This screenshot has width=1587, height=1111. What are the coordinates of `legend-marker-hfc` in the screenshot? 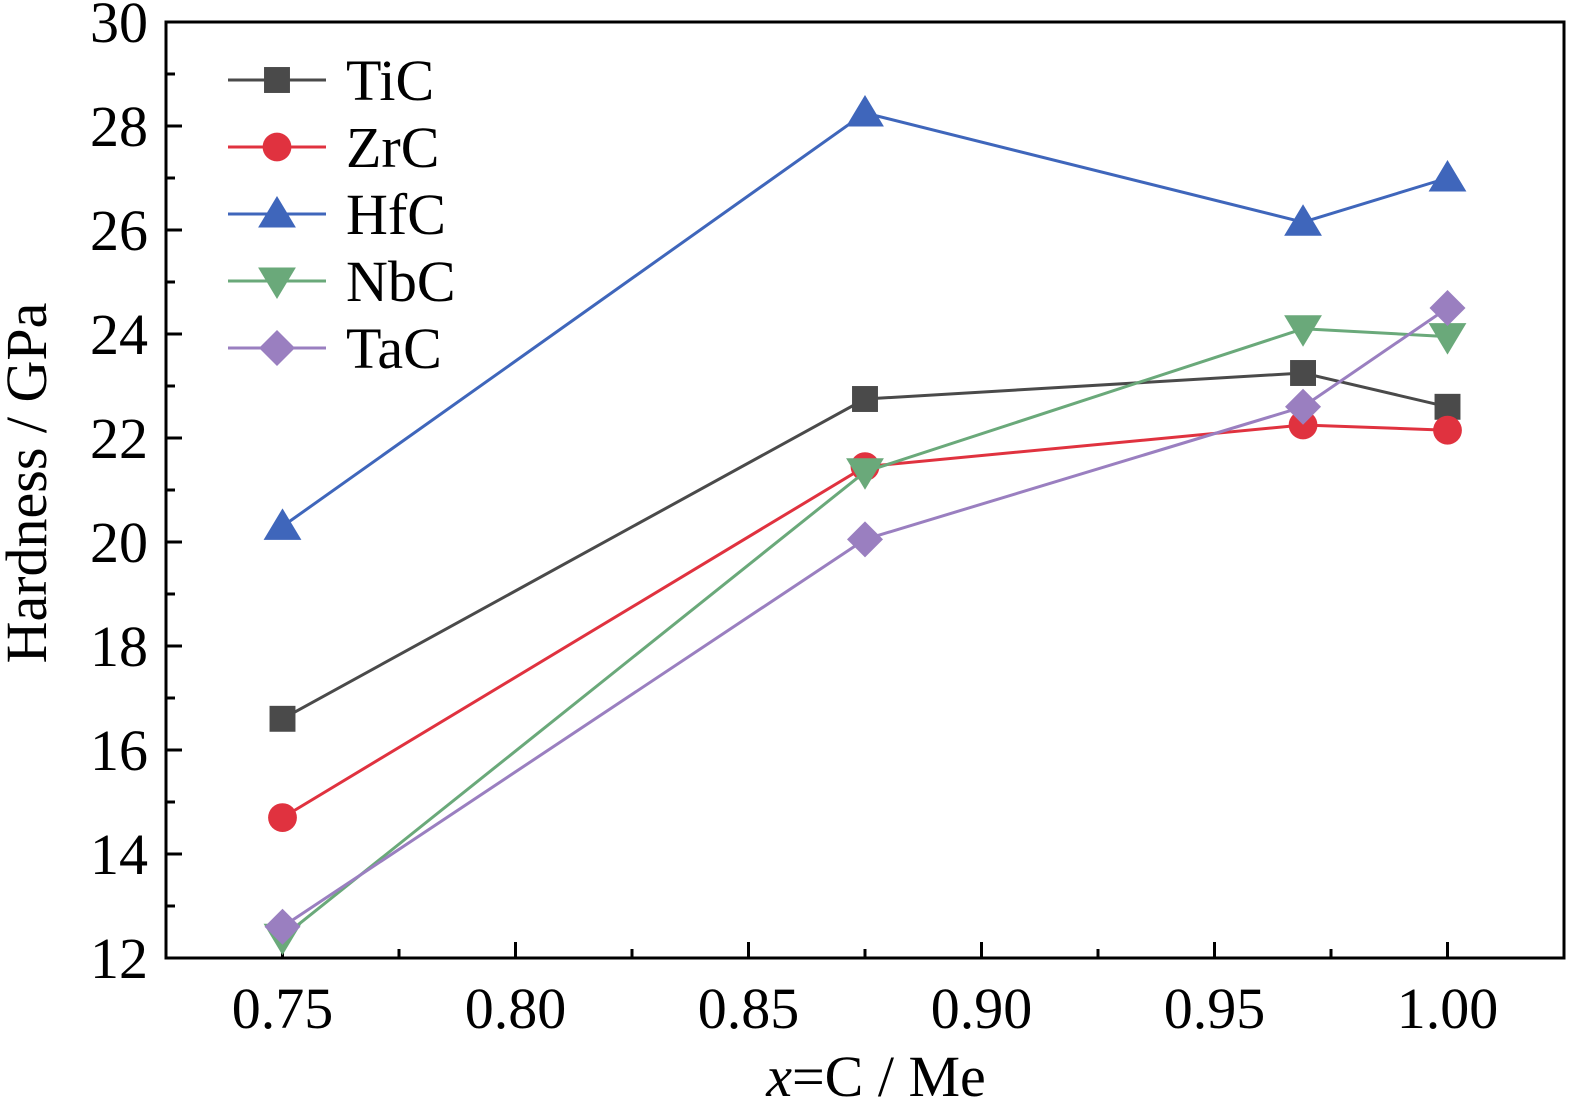 It's located at (277, 212).